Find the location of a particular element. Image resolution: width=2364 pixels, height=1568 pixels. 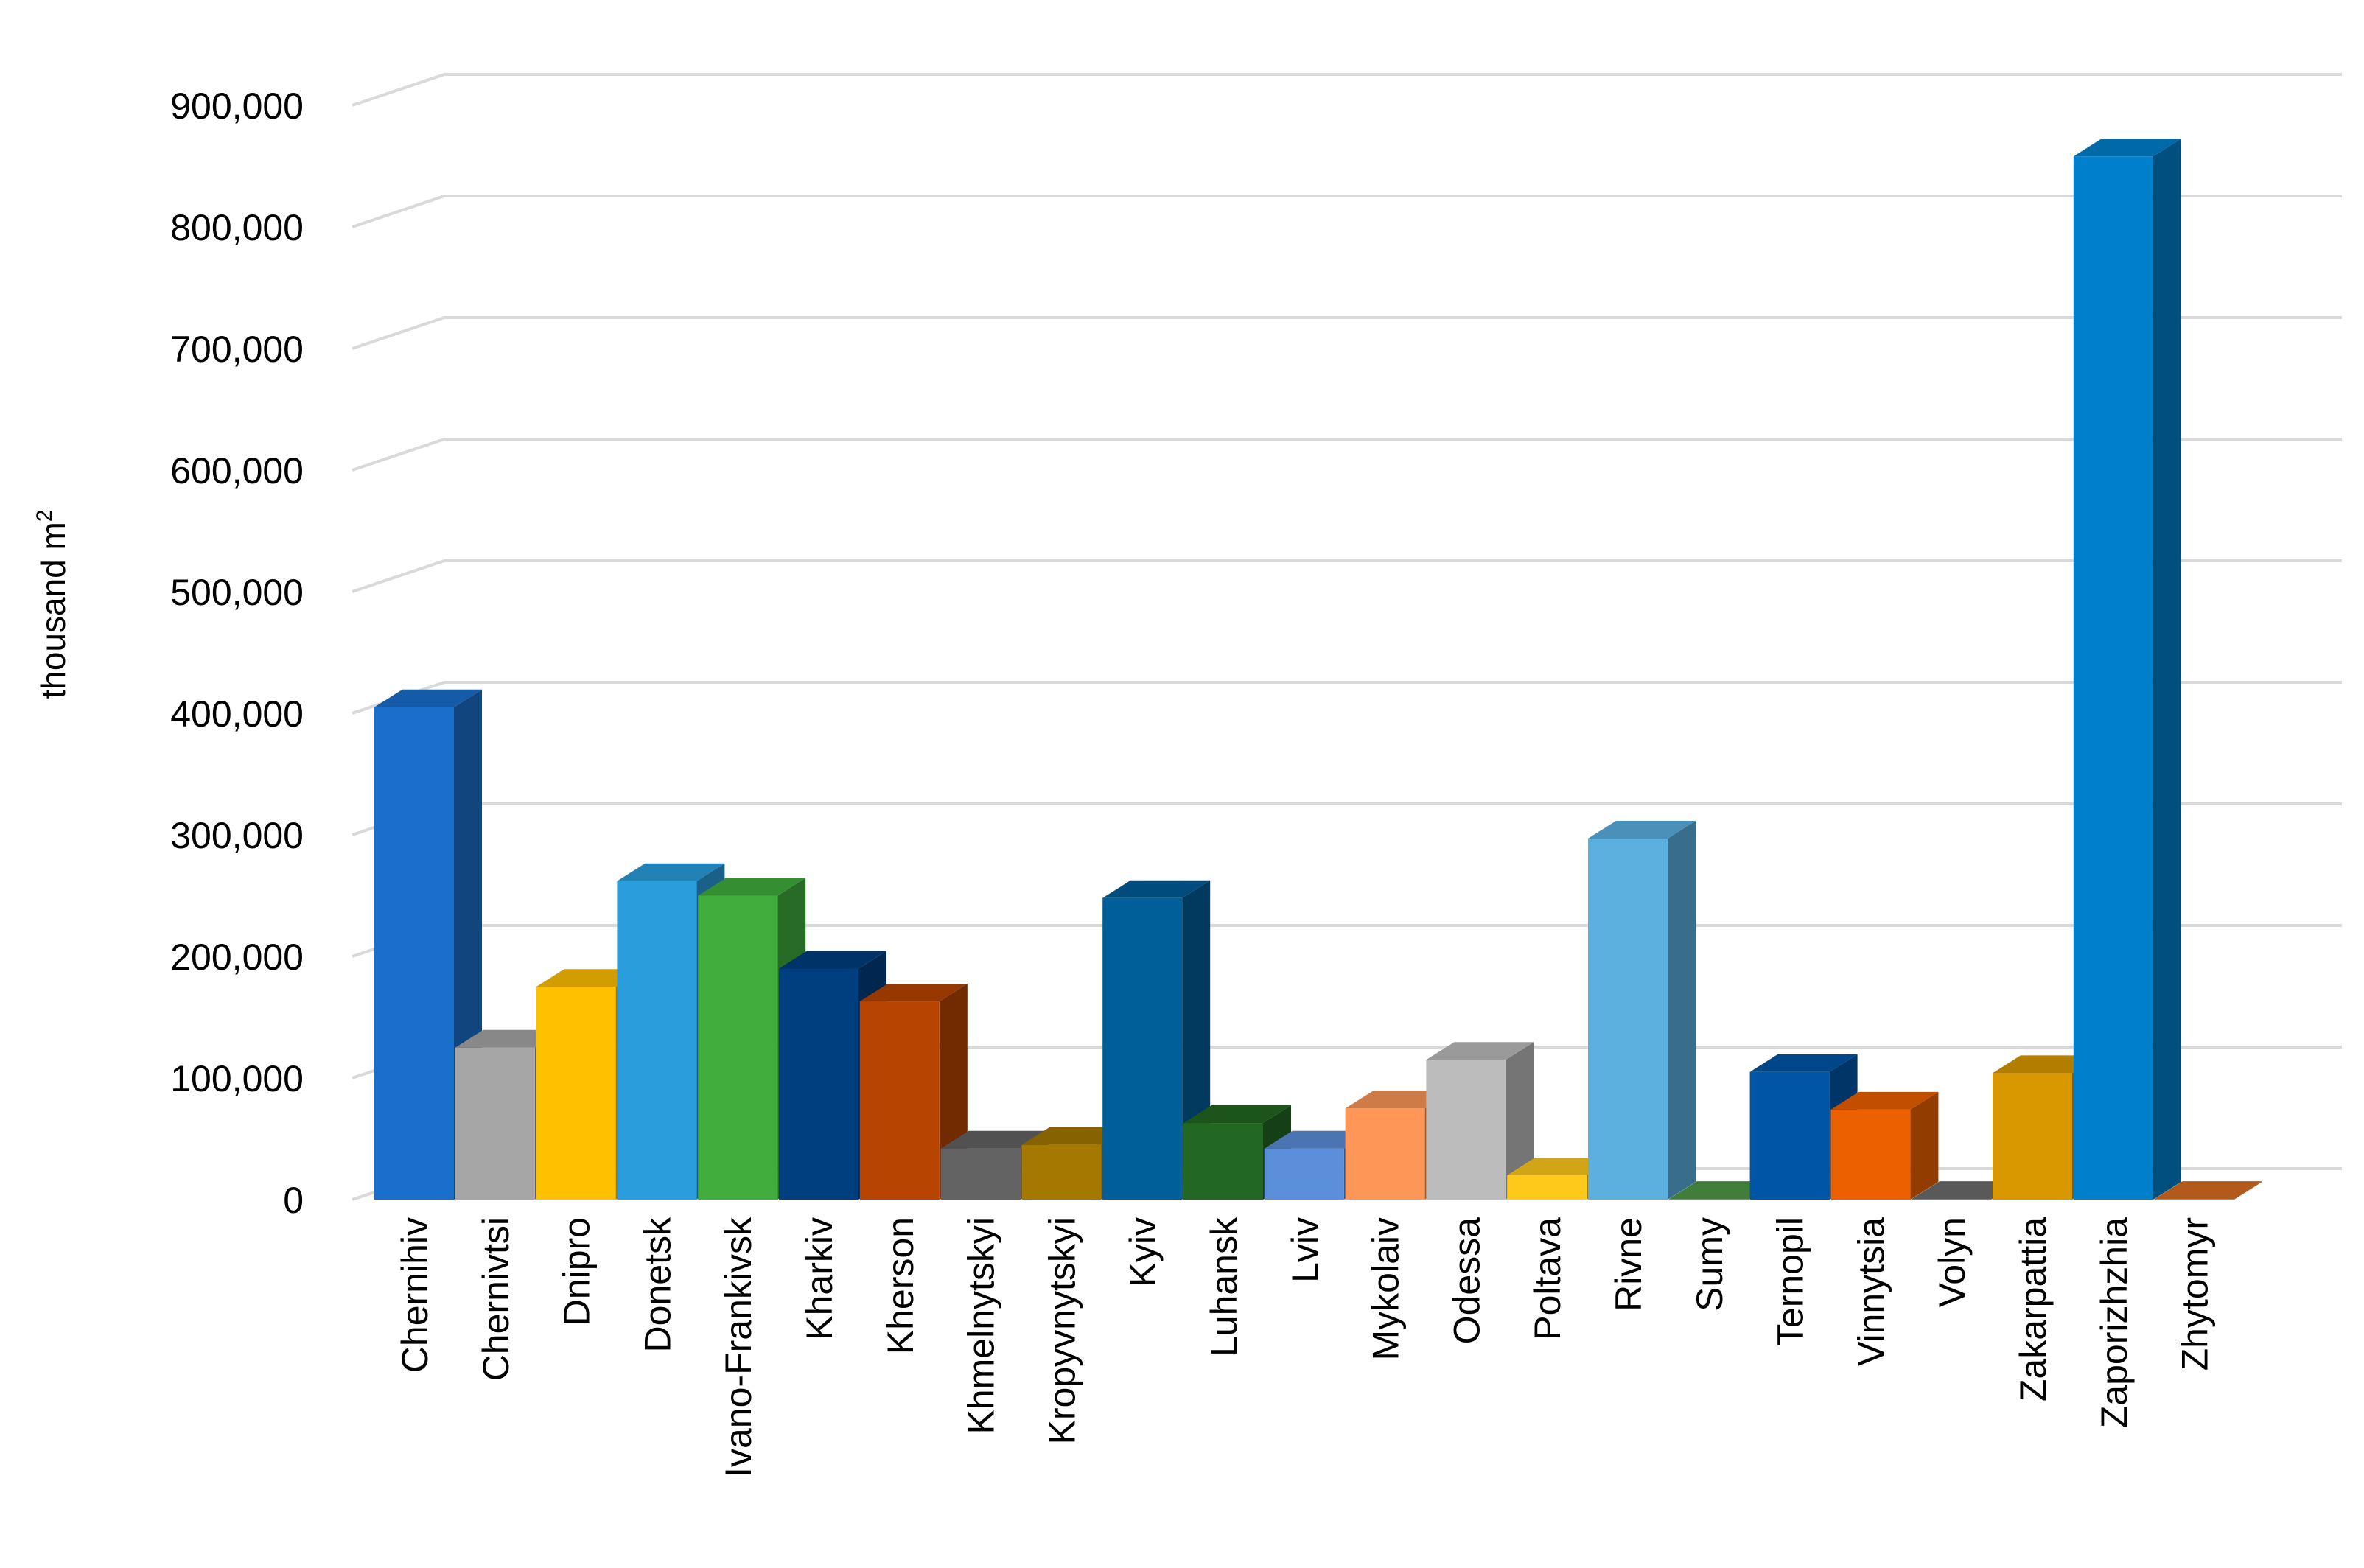

y-tick-label: 900,000 is located at coordinates (237, 106).